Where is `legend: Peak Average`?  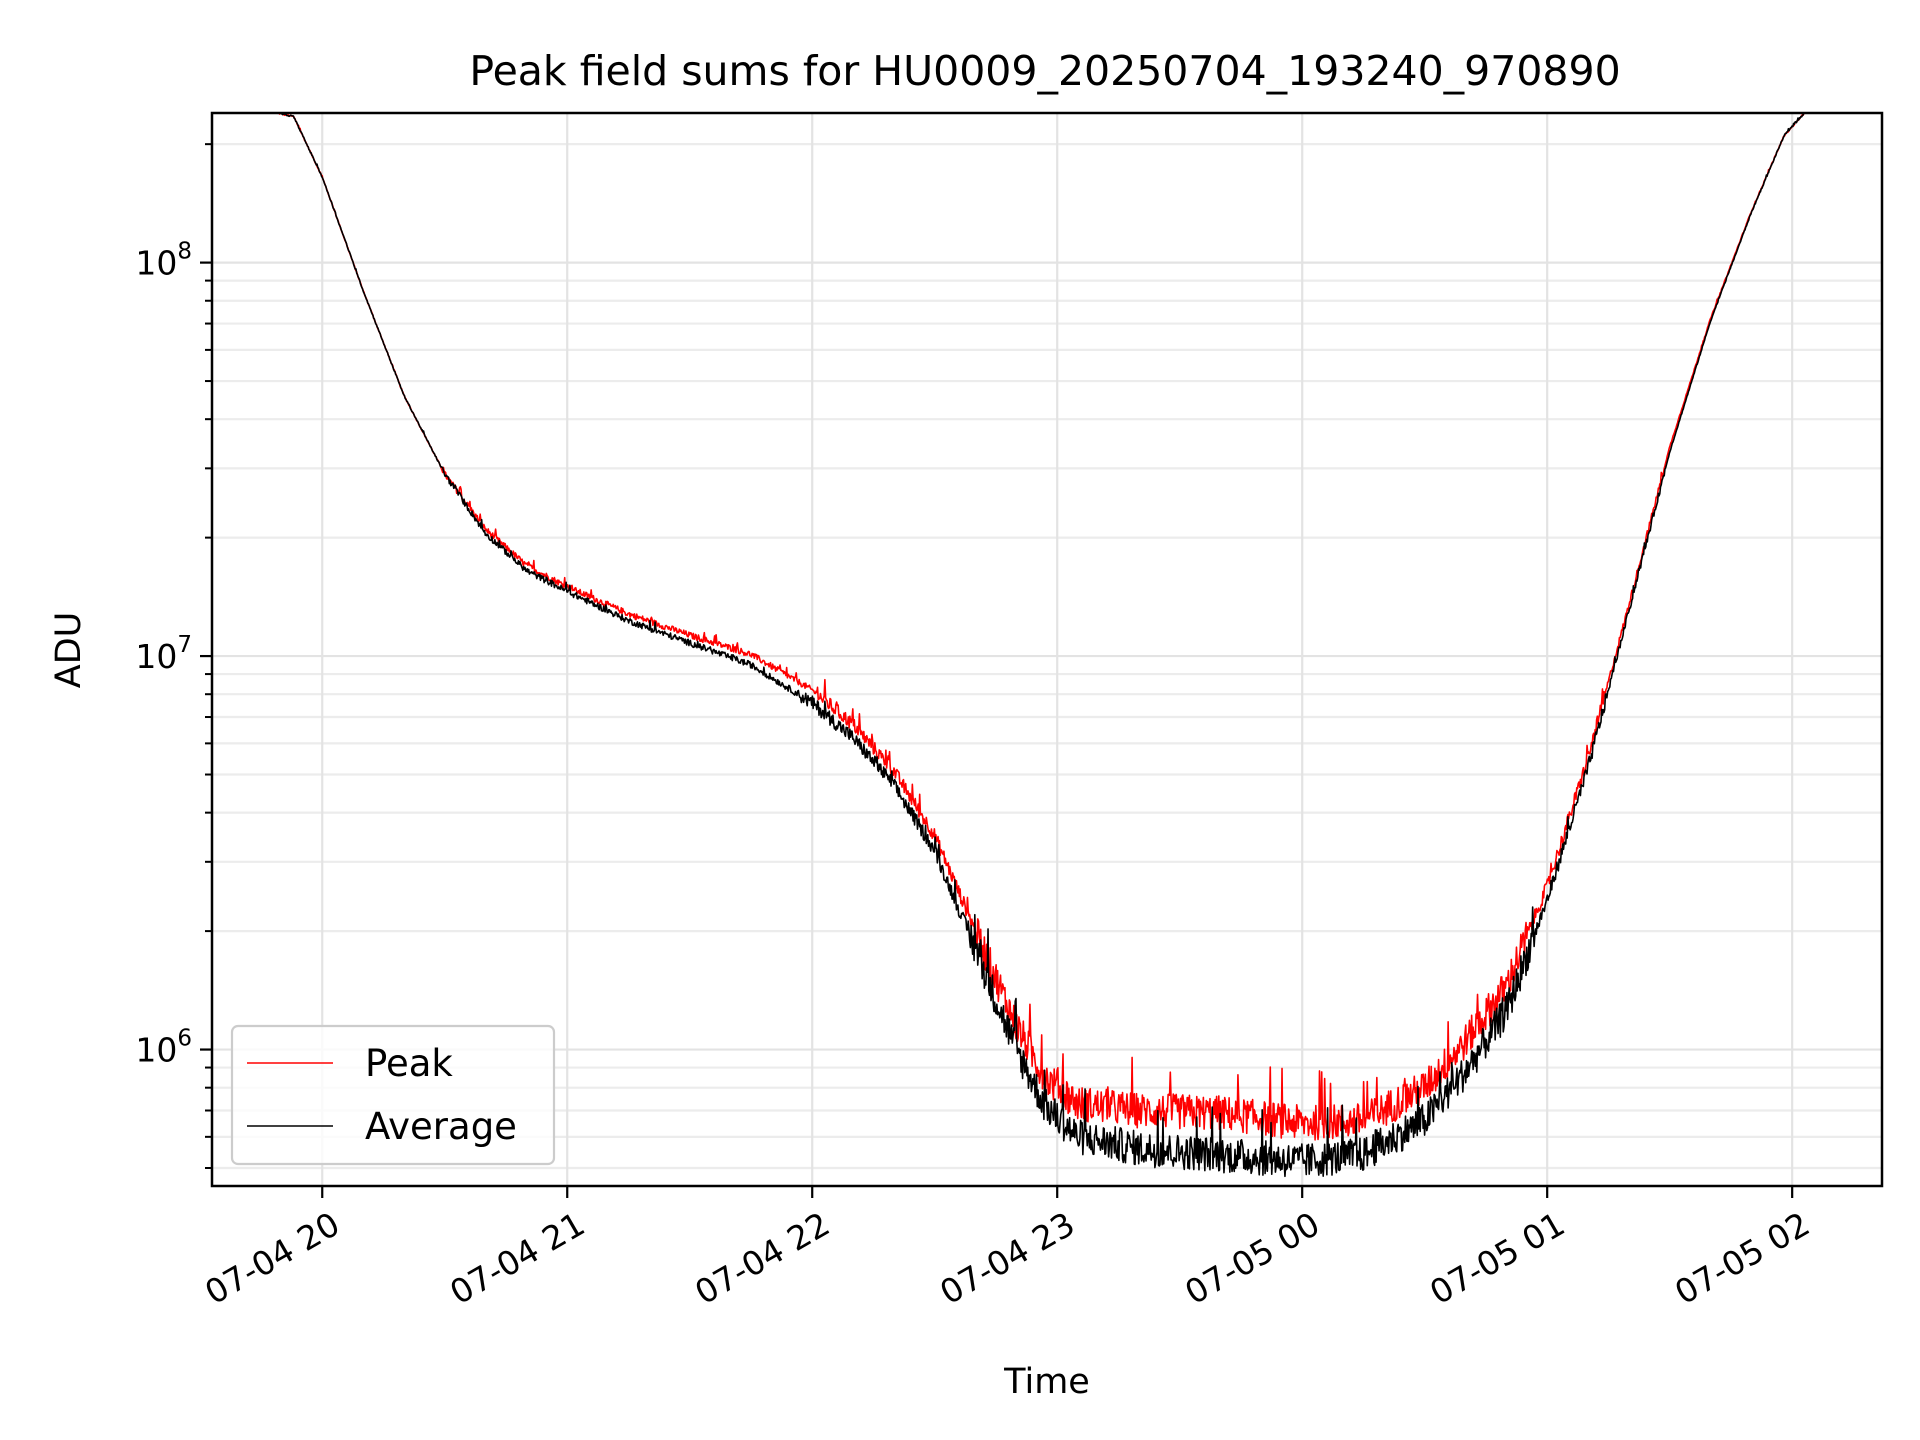
legend: Peak Average is located at coordinates (393, 1095).